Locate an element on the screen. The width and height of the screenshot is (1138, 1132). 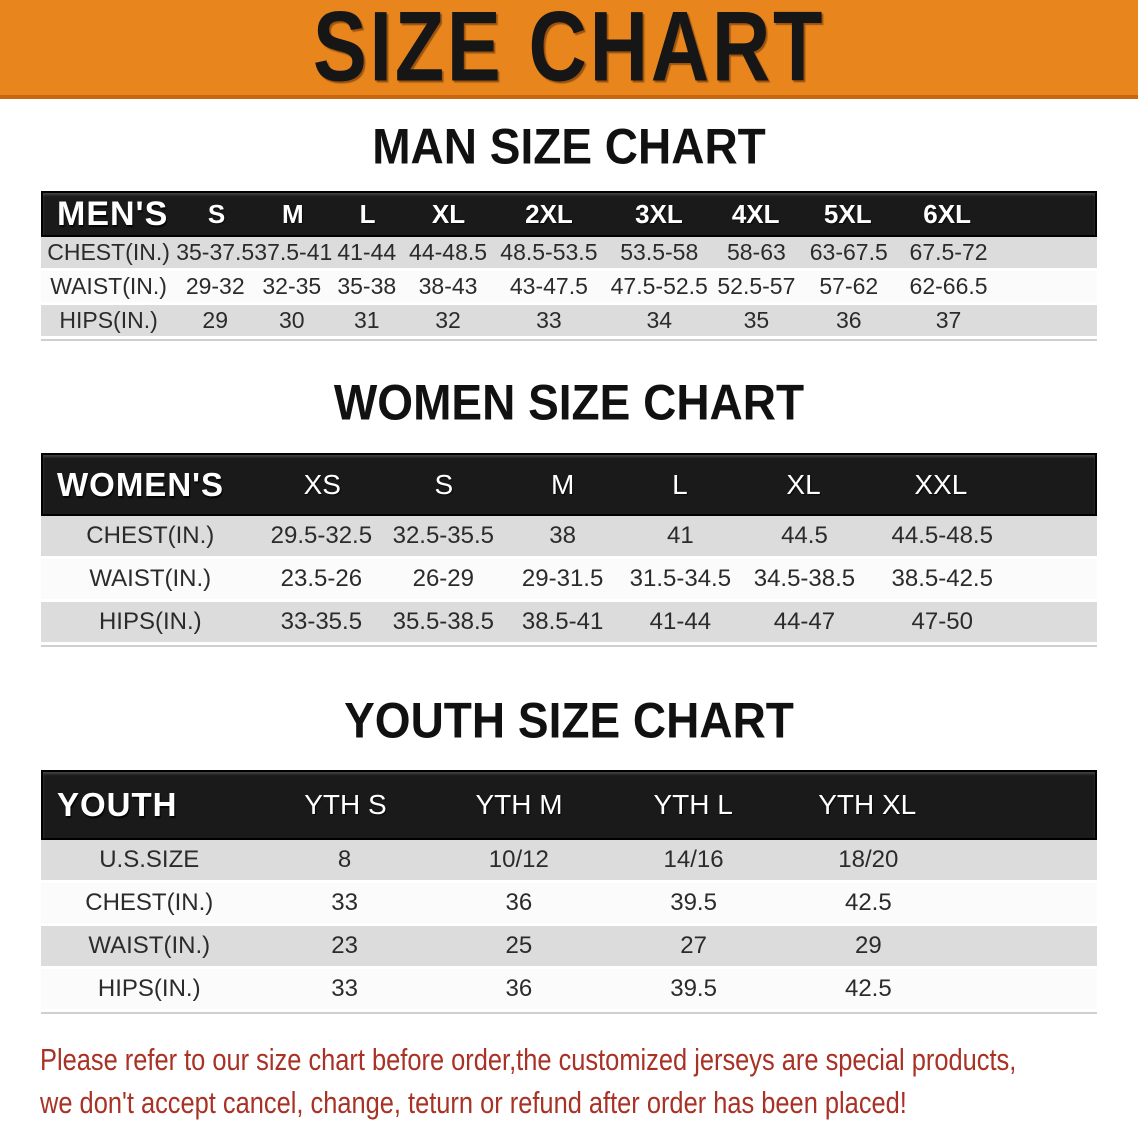
cell-value: 63-67.5 is located at coordinates (848, 252).